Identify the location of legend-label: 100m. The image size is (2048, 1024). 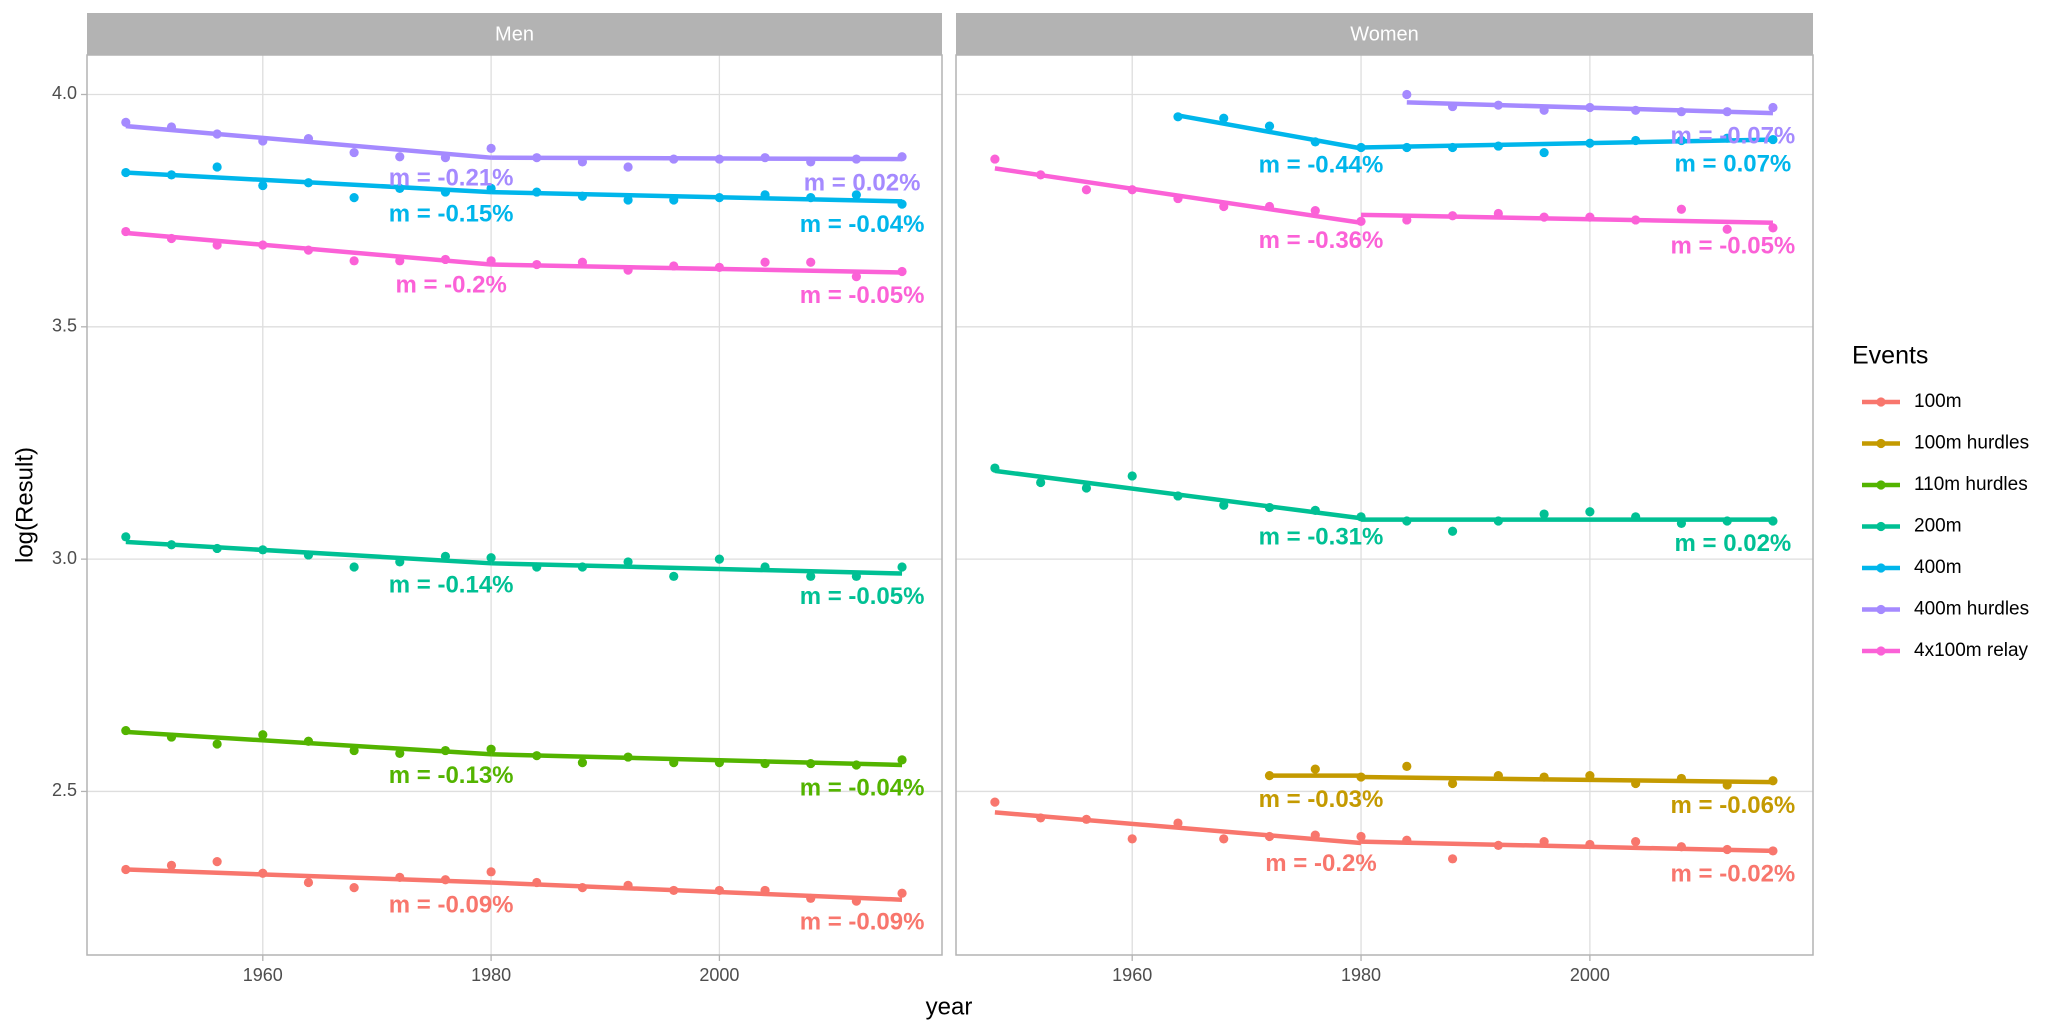
(1938, 401).